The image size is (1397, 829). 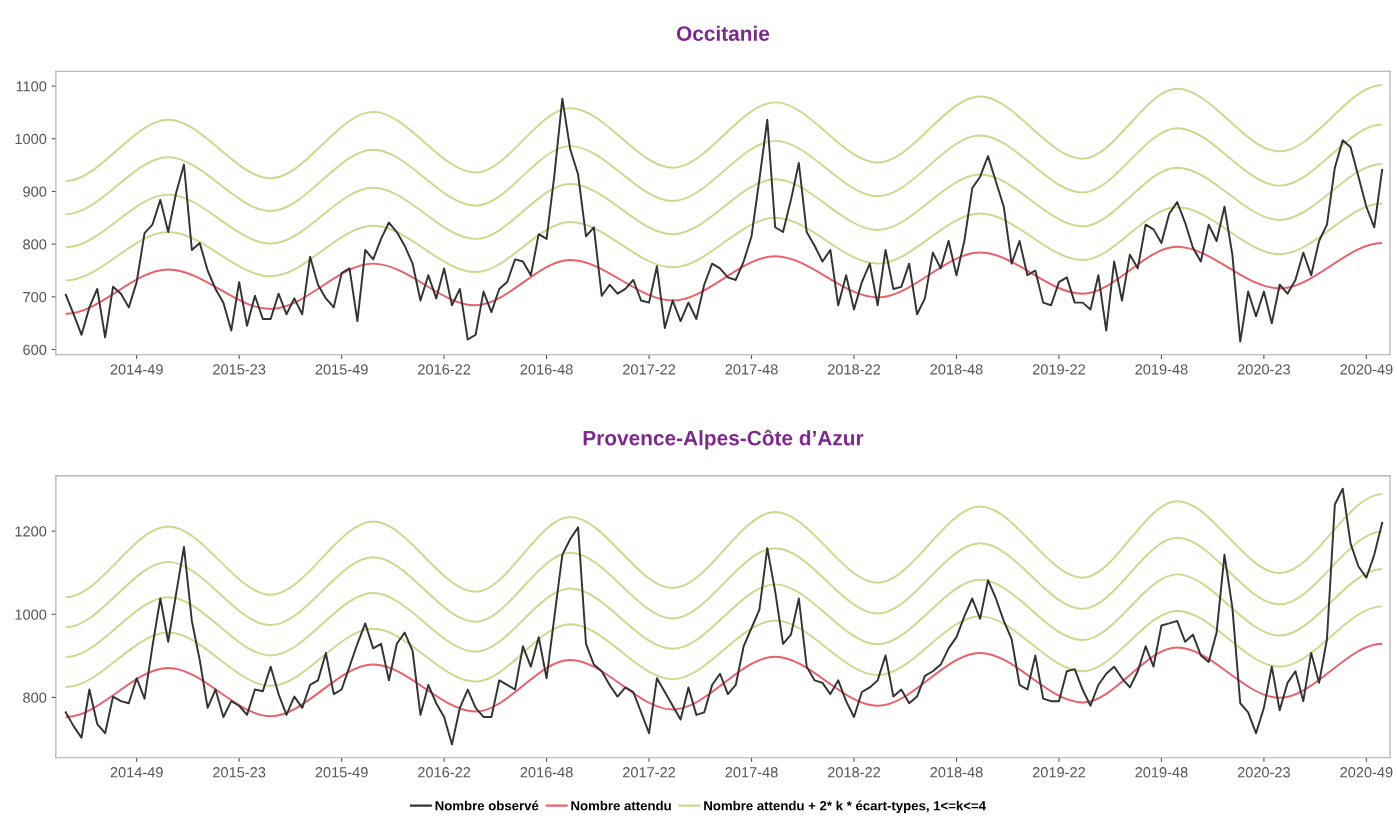 I want to click on legend-label: Nombre attendu + 2* k * écart-types, 1<=k<=4, so click(x=845, y=806).